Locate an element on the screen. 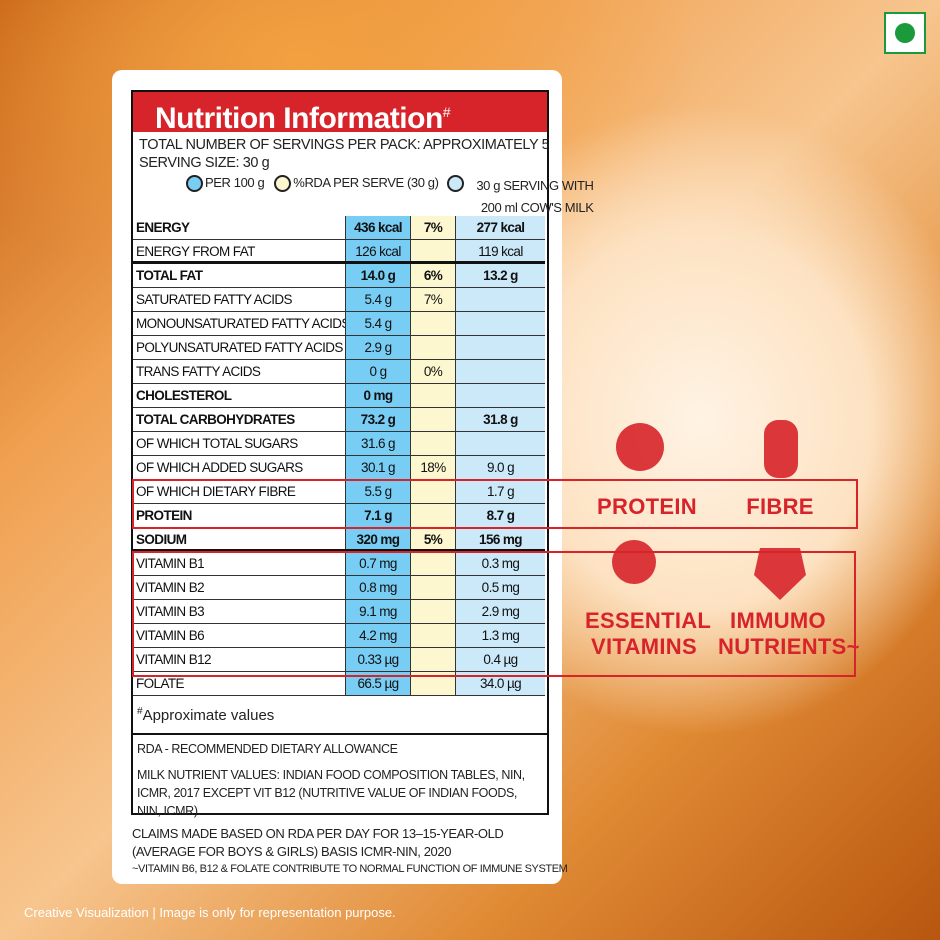  table-row: POLYUNSATURATED FATTY ACIDS 2.9 g is located at coordinates (339, 348).